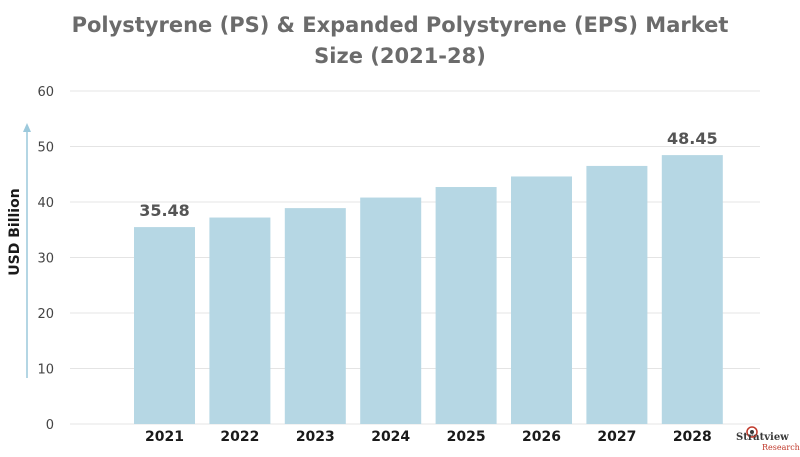 The image size is (800, 457). Describe the element at coordinates (692, 437) in the screenshot. I see `x-tick-label: 2028` at that location.